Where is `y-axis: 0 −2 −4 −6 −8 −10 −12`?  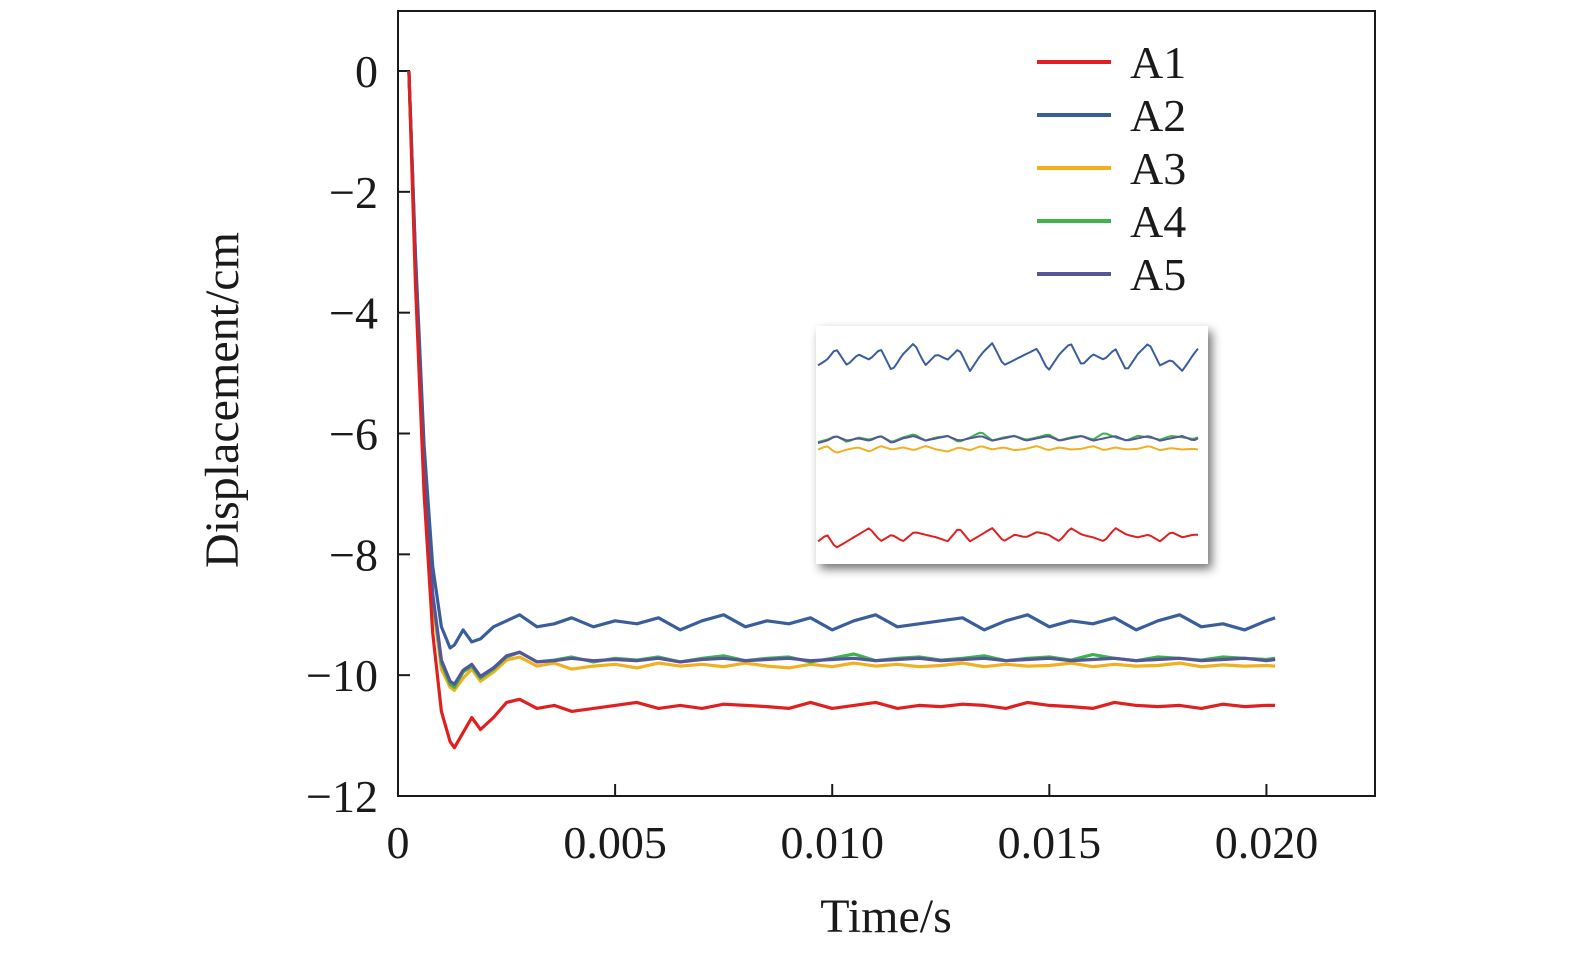
y-axis: 0 −2 −4 −6 −8 −10 −12 is located at coordinates (358, 434).